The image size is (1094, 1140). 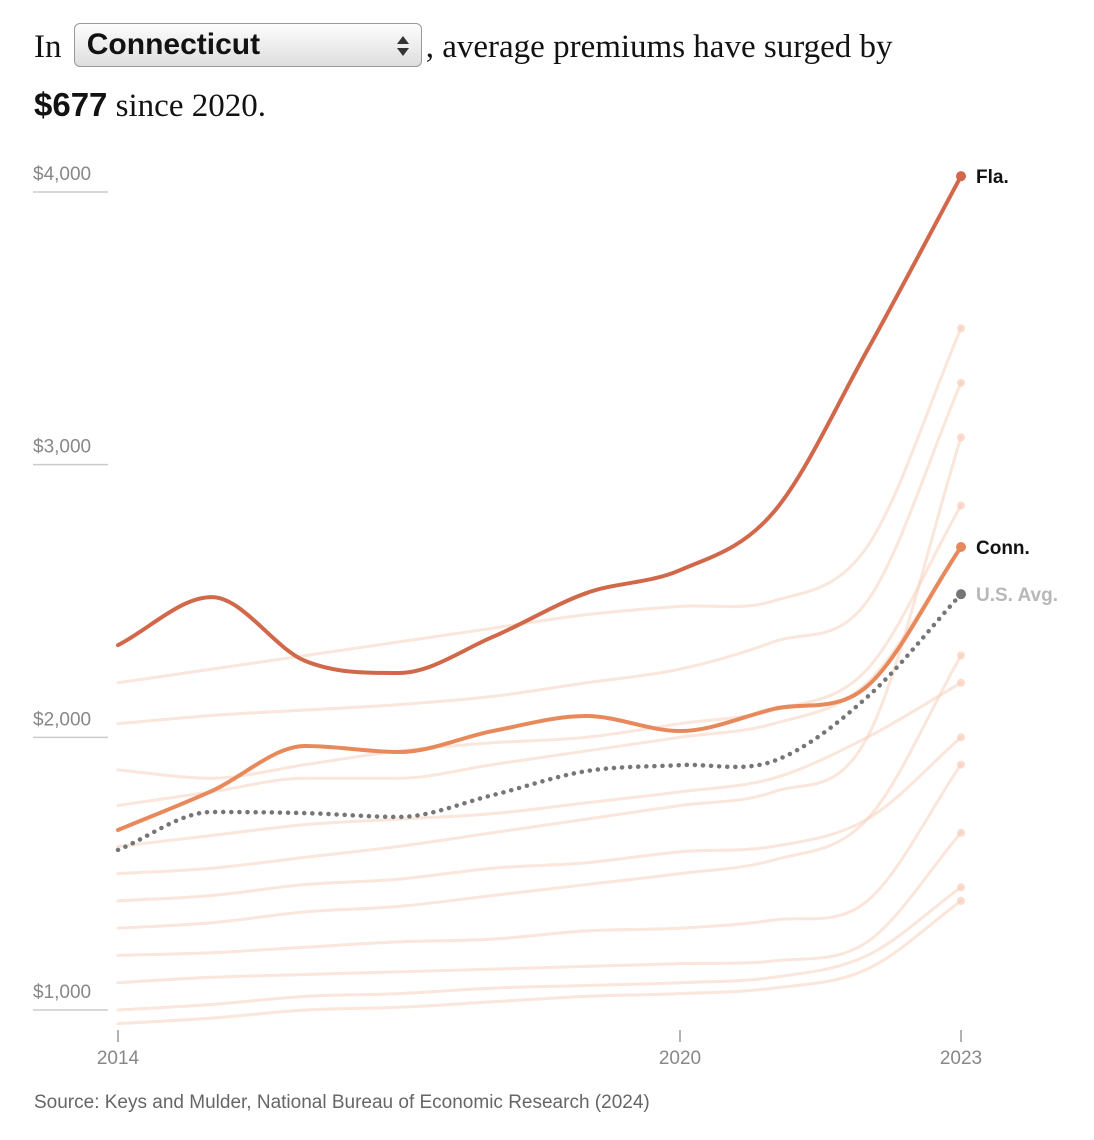 I want to click on series-label: Conn., so click(x=1003, y=548).